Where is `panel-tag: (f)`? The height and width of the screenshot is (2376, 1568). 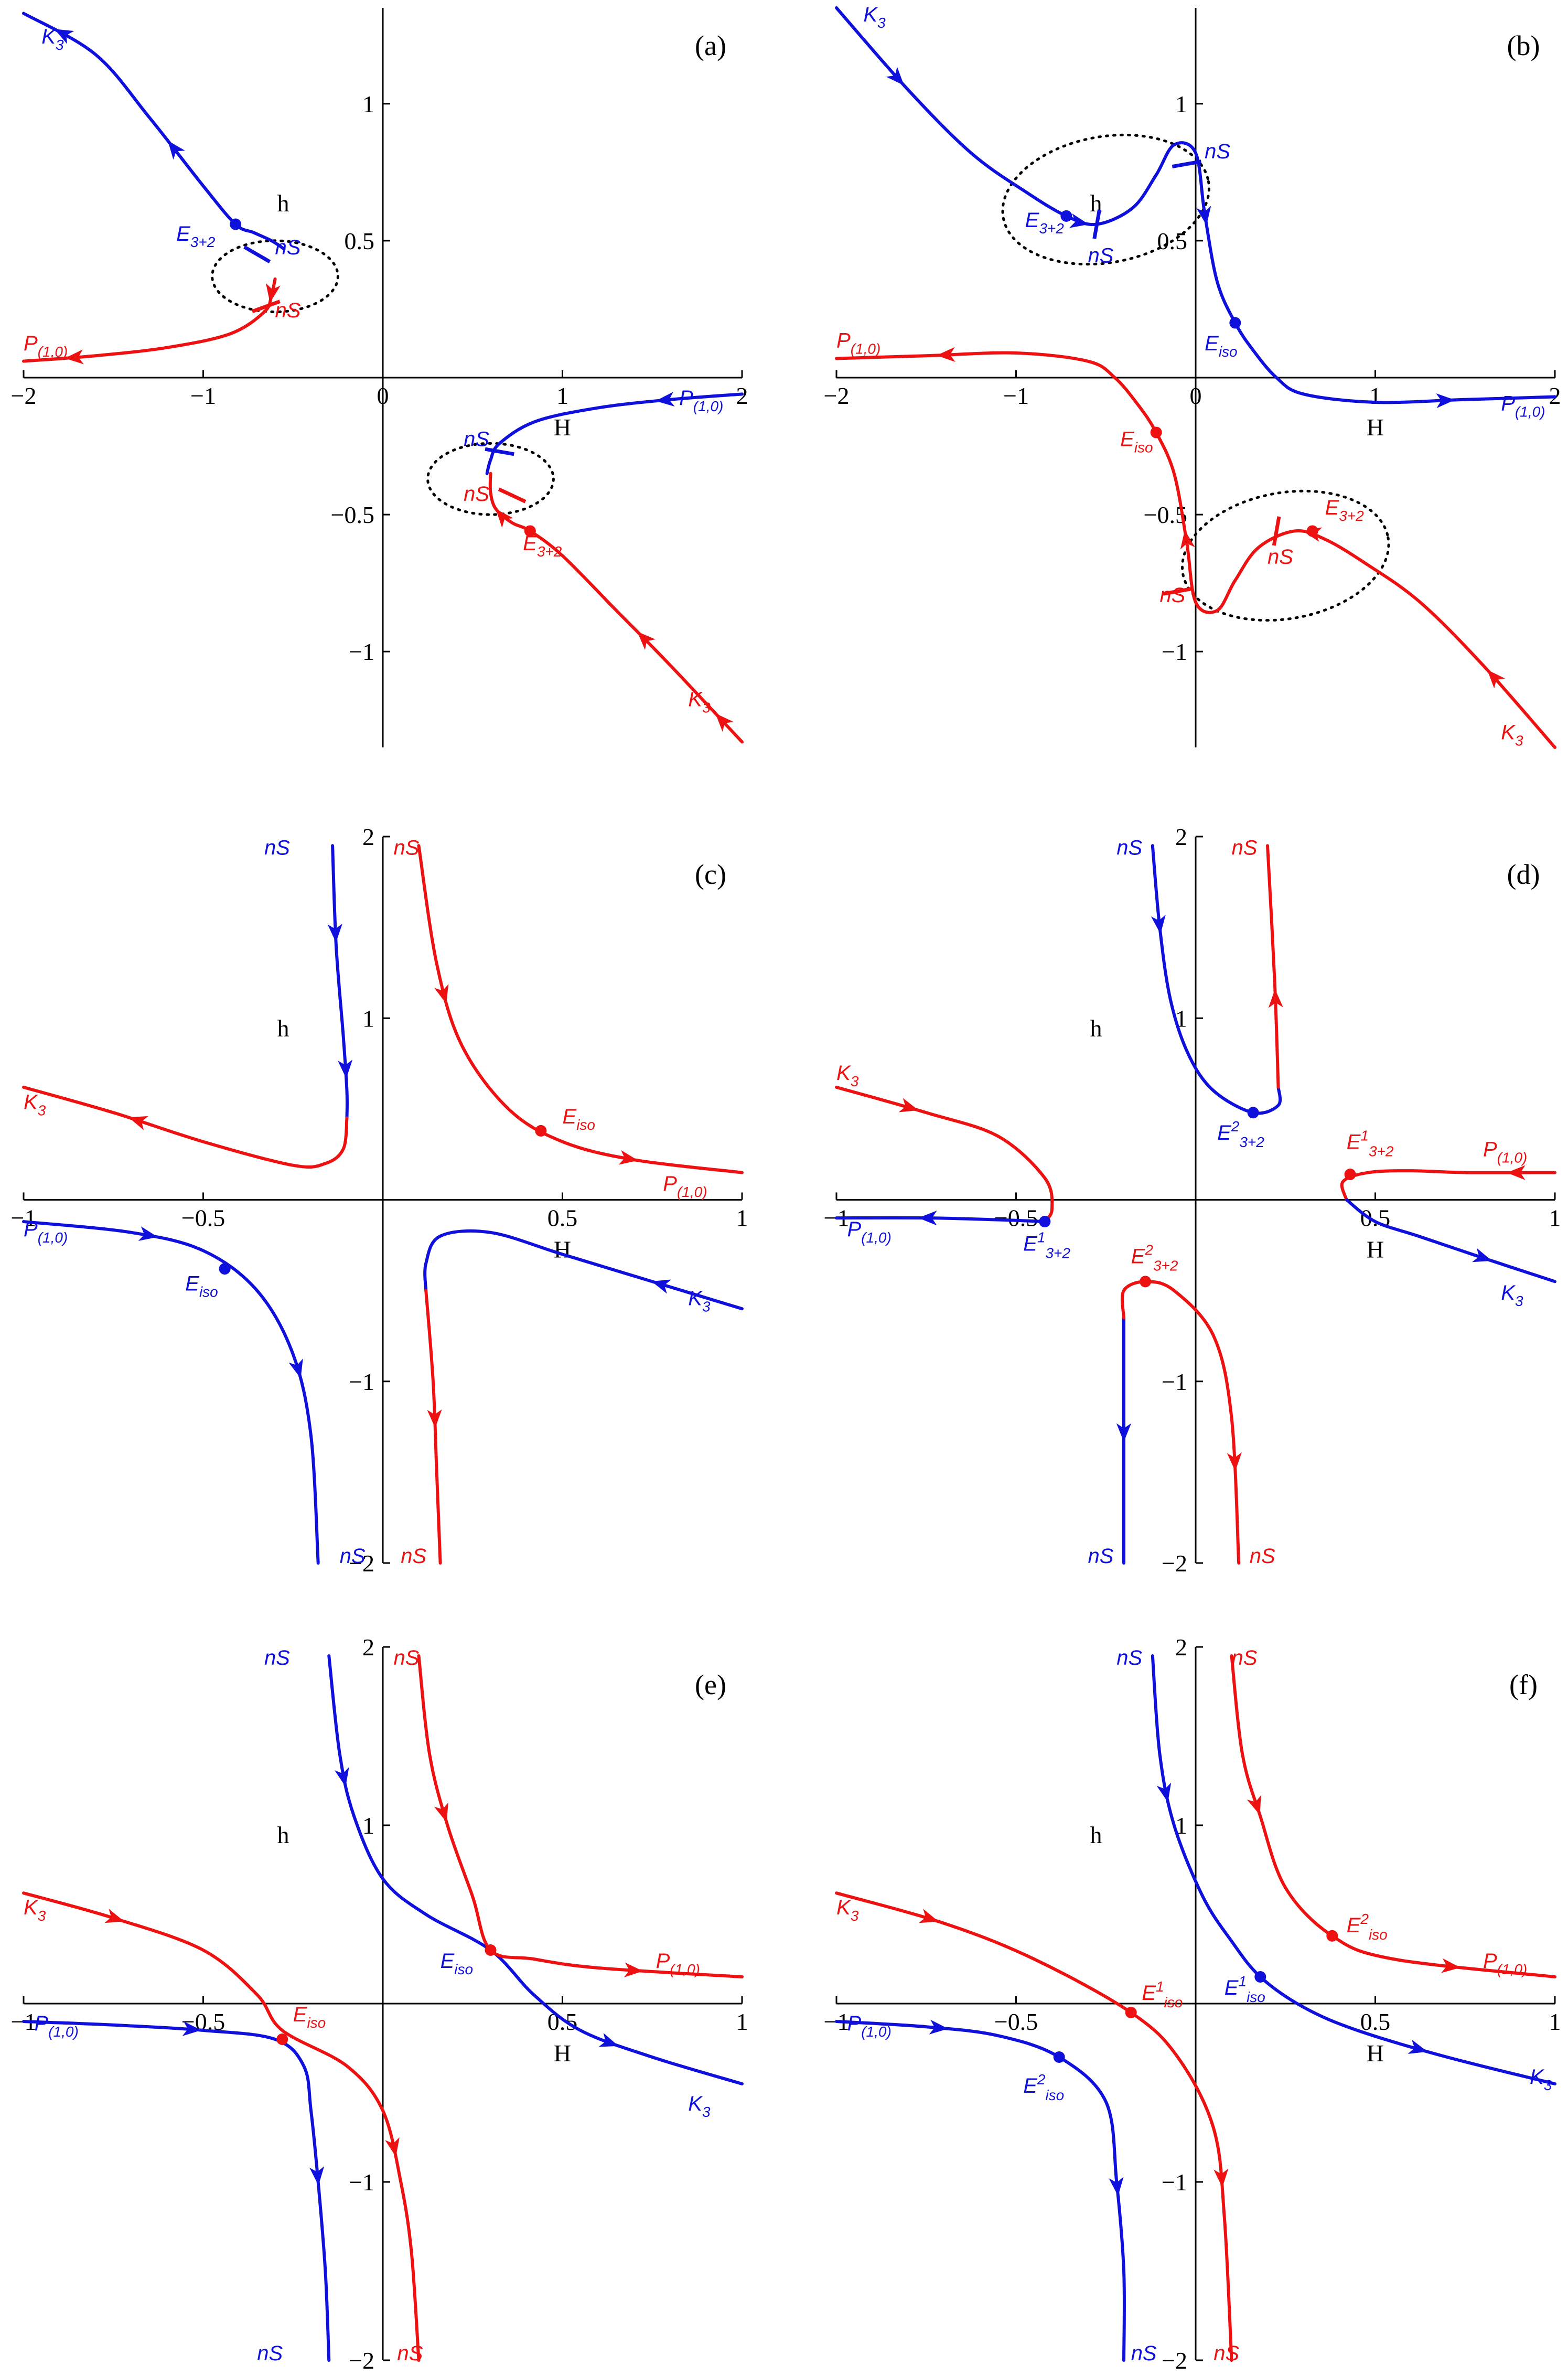 panel-tag: (f) is located at coordinates (1523, 1684).